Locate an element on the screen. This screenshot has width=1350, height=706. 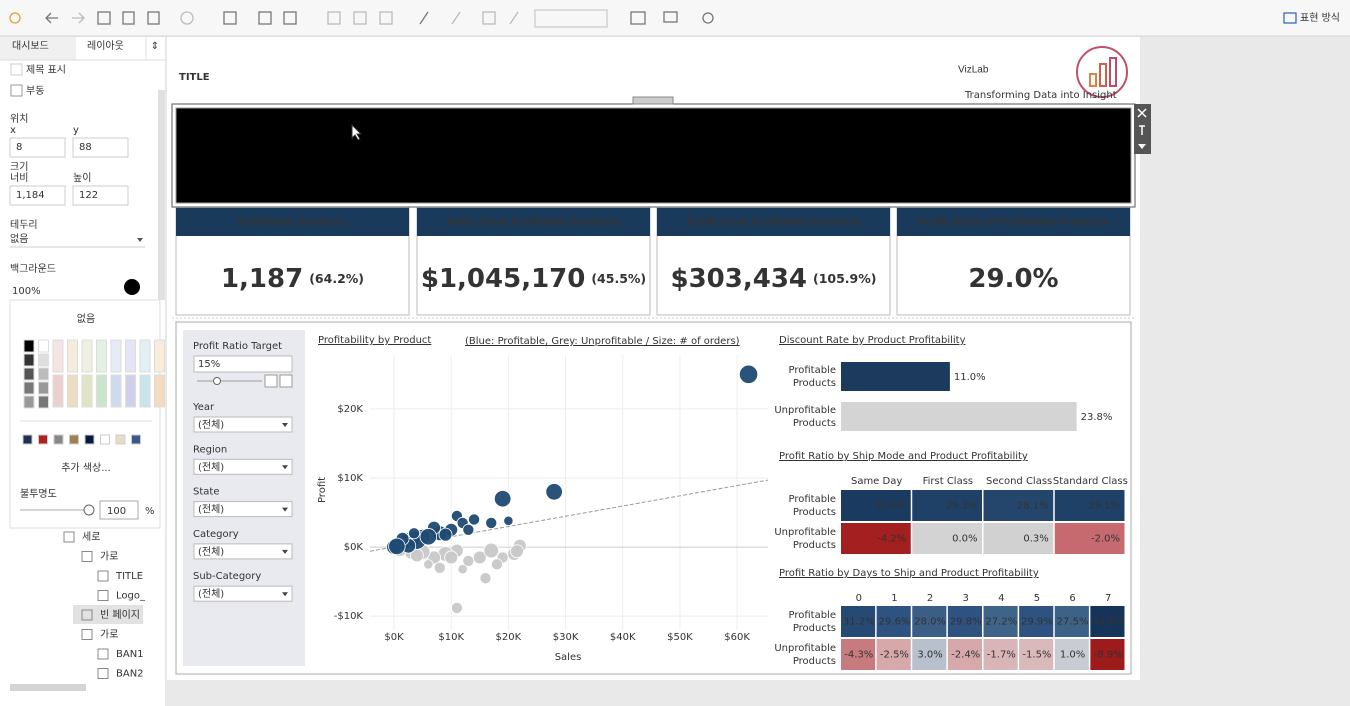
blank-object is located at coordinates (653, 155).